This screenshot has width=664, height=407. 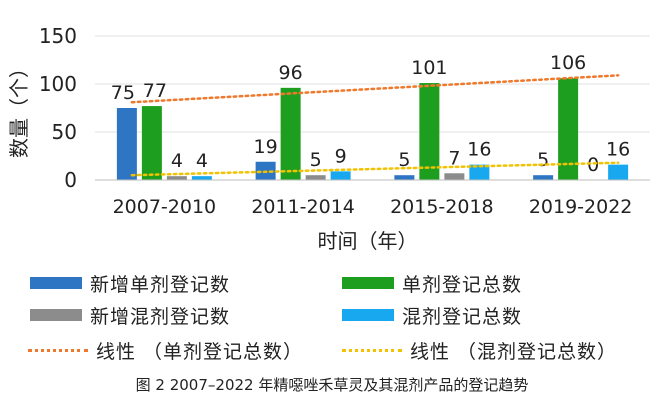 I want to click on legend-item-total-mix: 混剂登记总数, so click(x=432, y=315).